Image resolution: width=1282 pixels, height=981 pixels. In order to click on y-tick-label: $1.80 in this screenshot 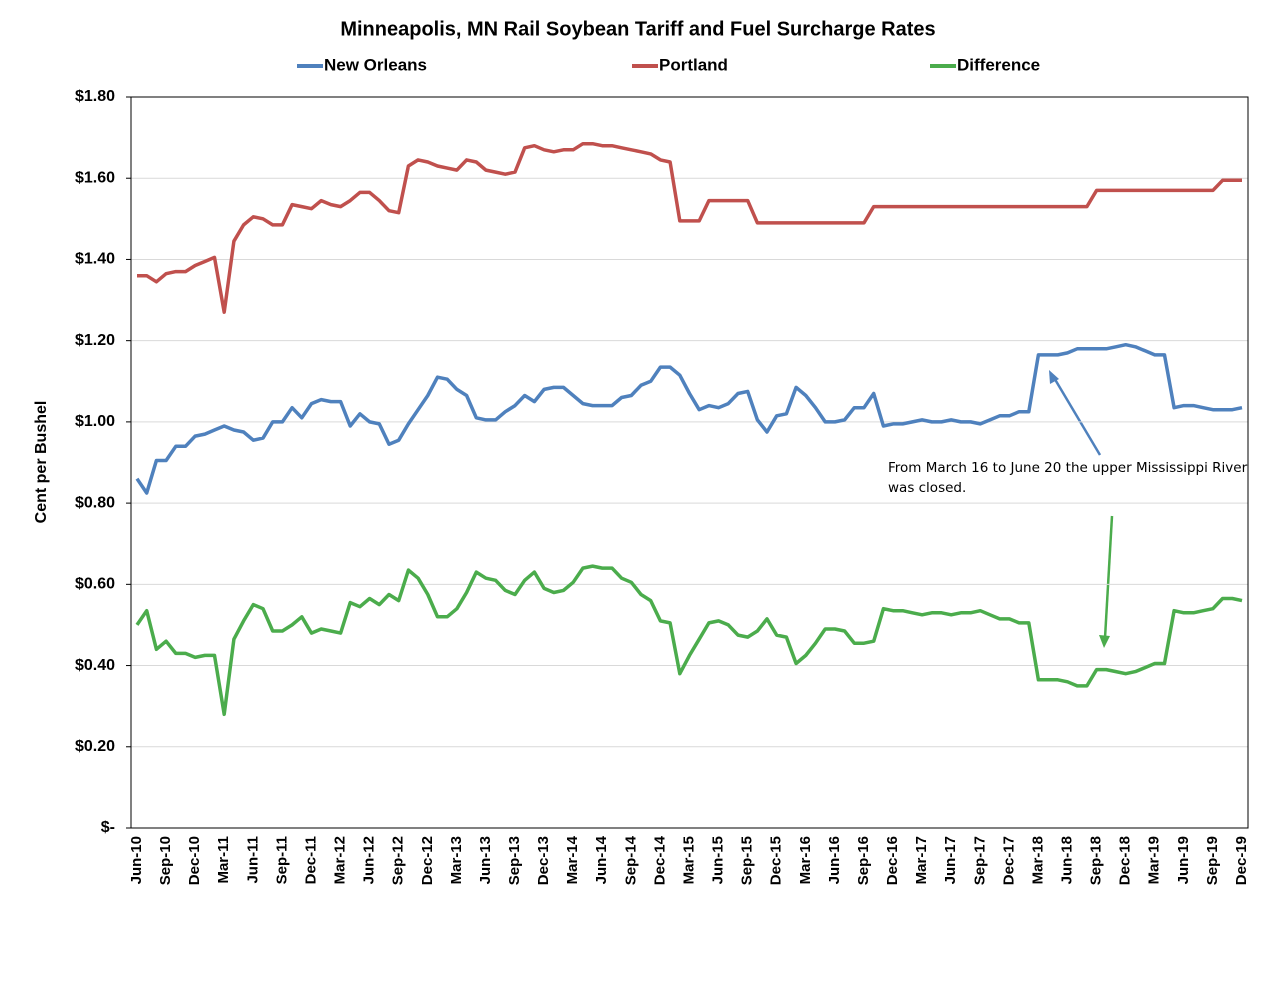, I will do `click(95, 96)`.